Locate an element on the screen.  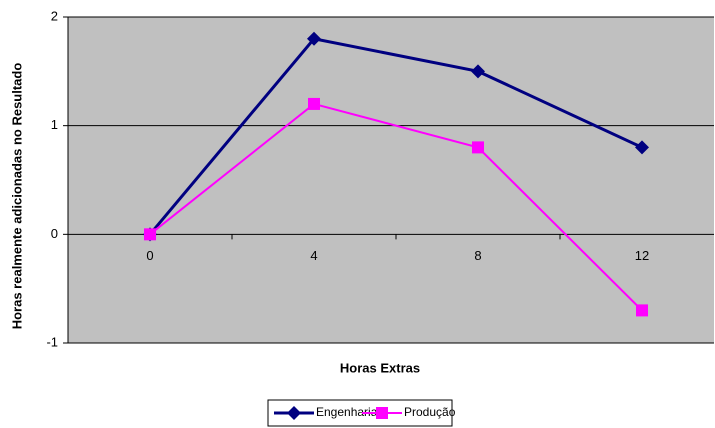
legend-label: Engenharia is located at coordinates (347, 412).